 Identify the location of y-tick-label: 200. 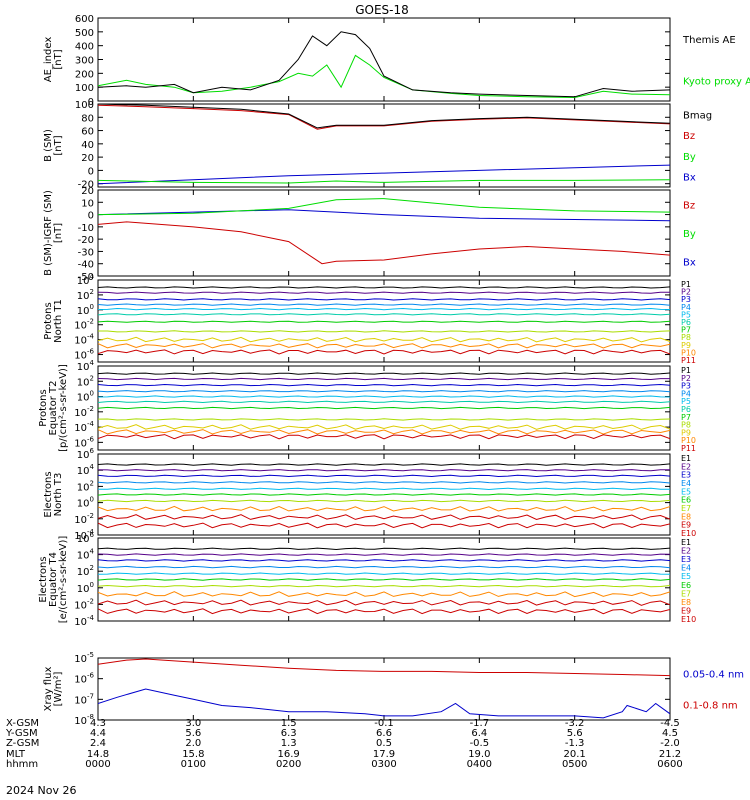
(84, 74).